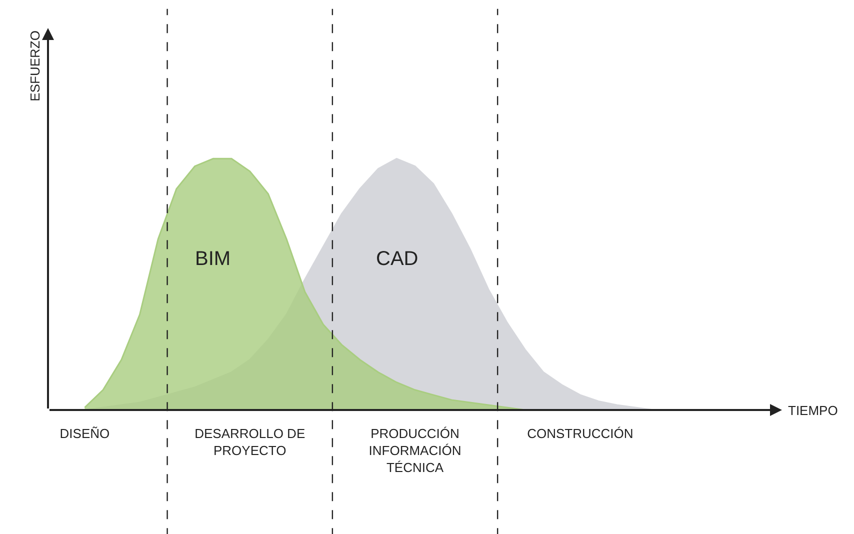  I want to click on x-tick-label: DISEÑO, so click(85, 433).